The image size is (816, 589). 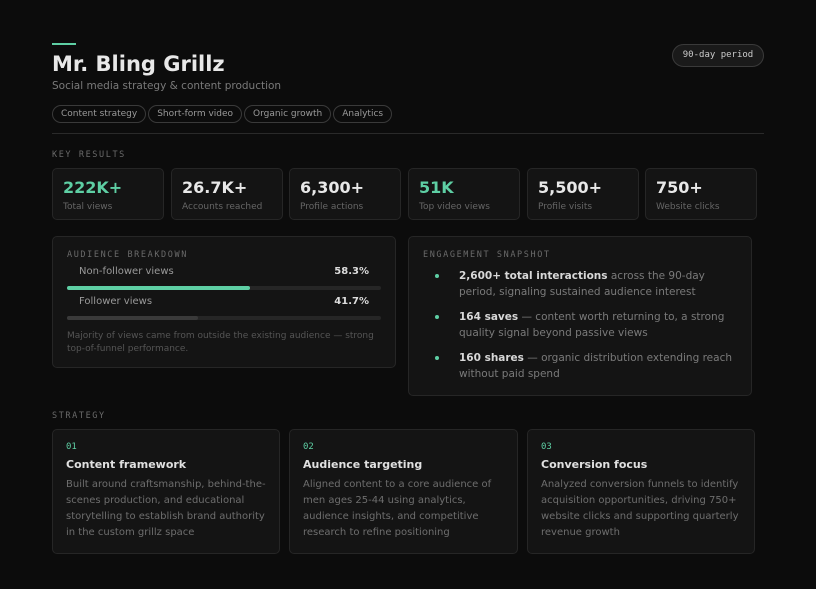 I want to click on stat-value: 6,300+, so click(x=332, y=187).